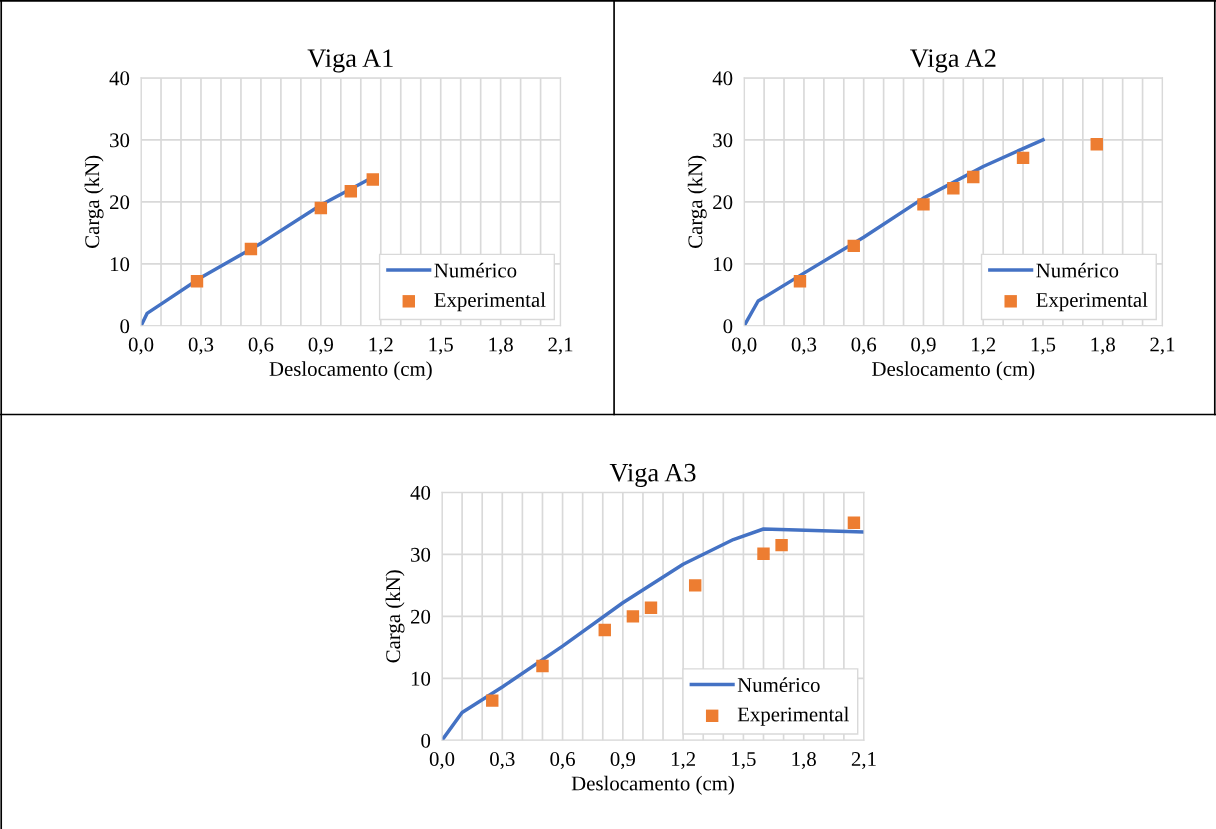  I want to click on chart-title: Viga A2, so click(953, 61).